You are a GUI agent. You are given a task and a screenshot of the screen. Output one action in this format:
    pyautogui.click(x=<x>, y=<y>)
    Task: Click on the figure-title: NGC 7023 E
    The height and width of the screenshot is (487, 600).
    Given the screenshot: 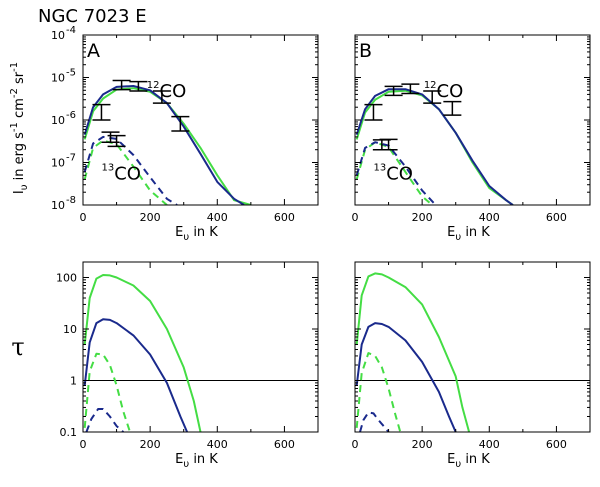 What is the action you would take?
    pyautogui.click(x=92, y=16)
    